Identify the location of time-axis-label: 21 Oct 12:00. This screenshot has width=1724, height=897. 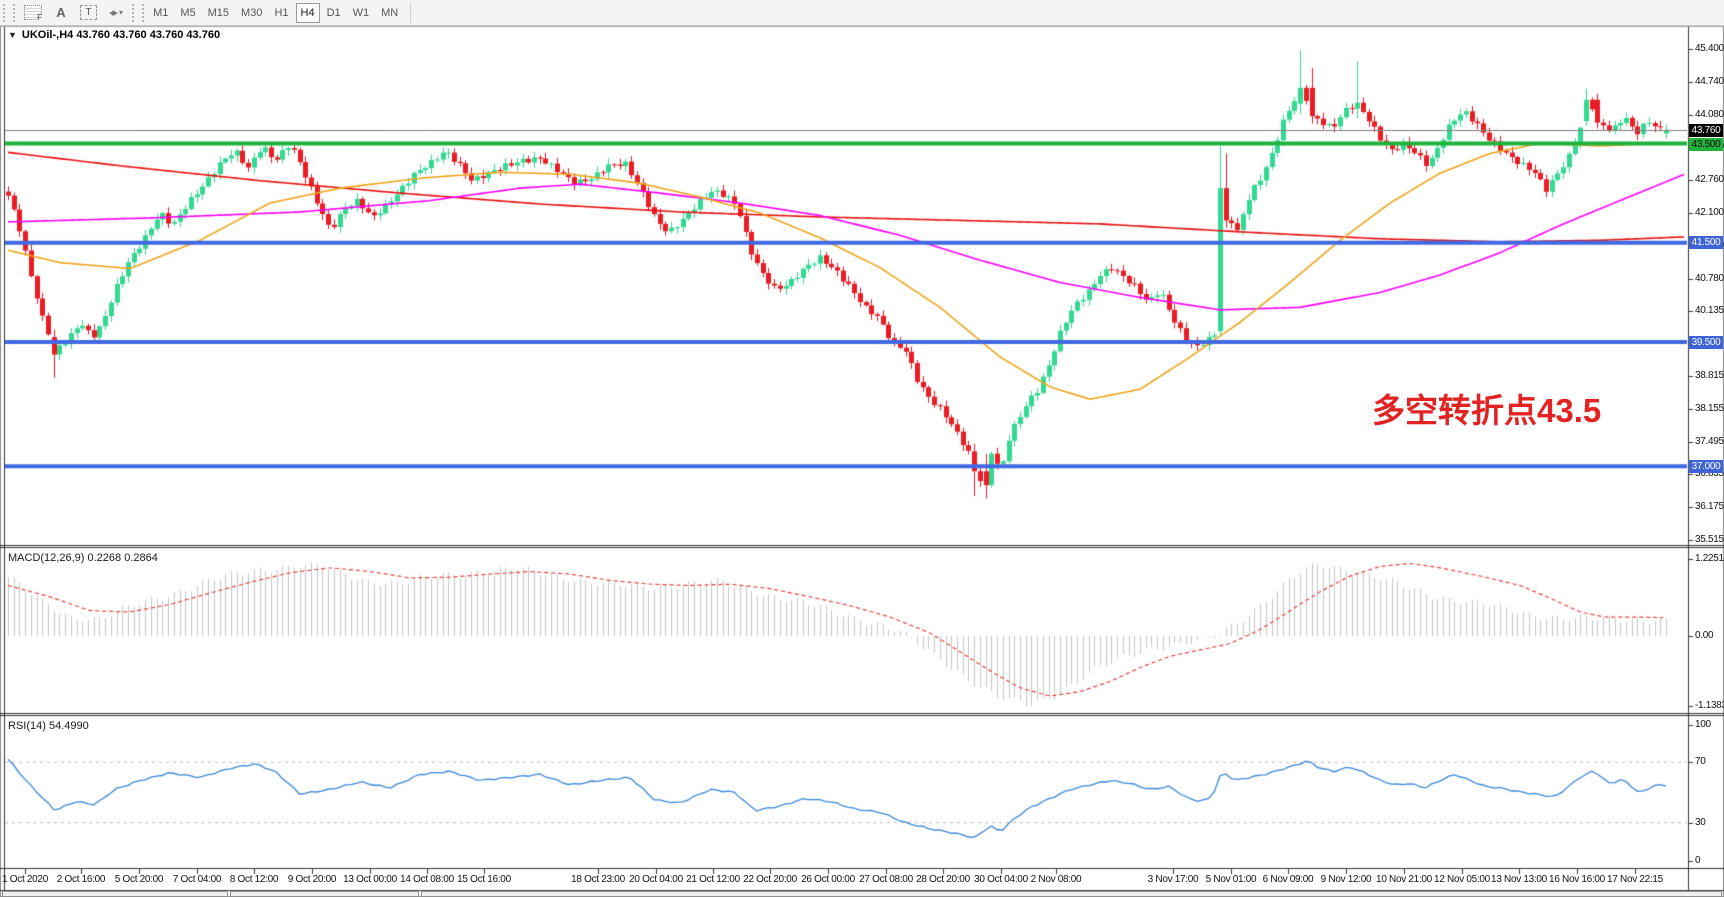
(713, 879).